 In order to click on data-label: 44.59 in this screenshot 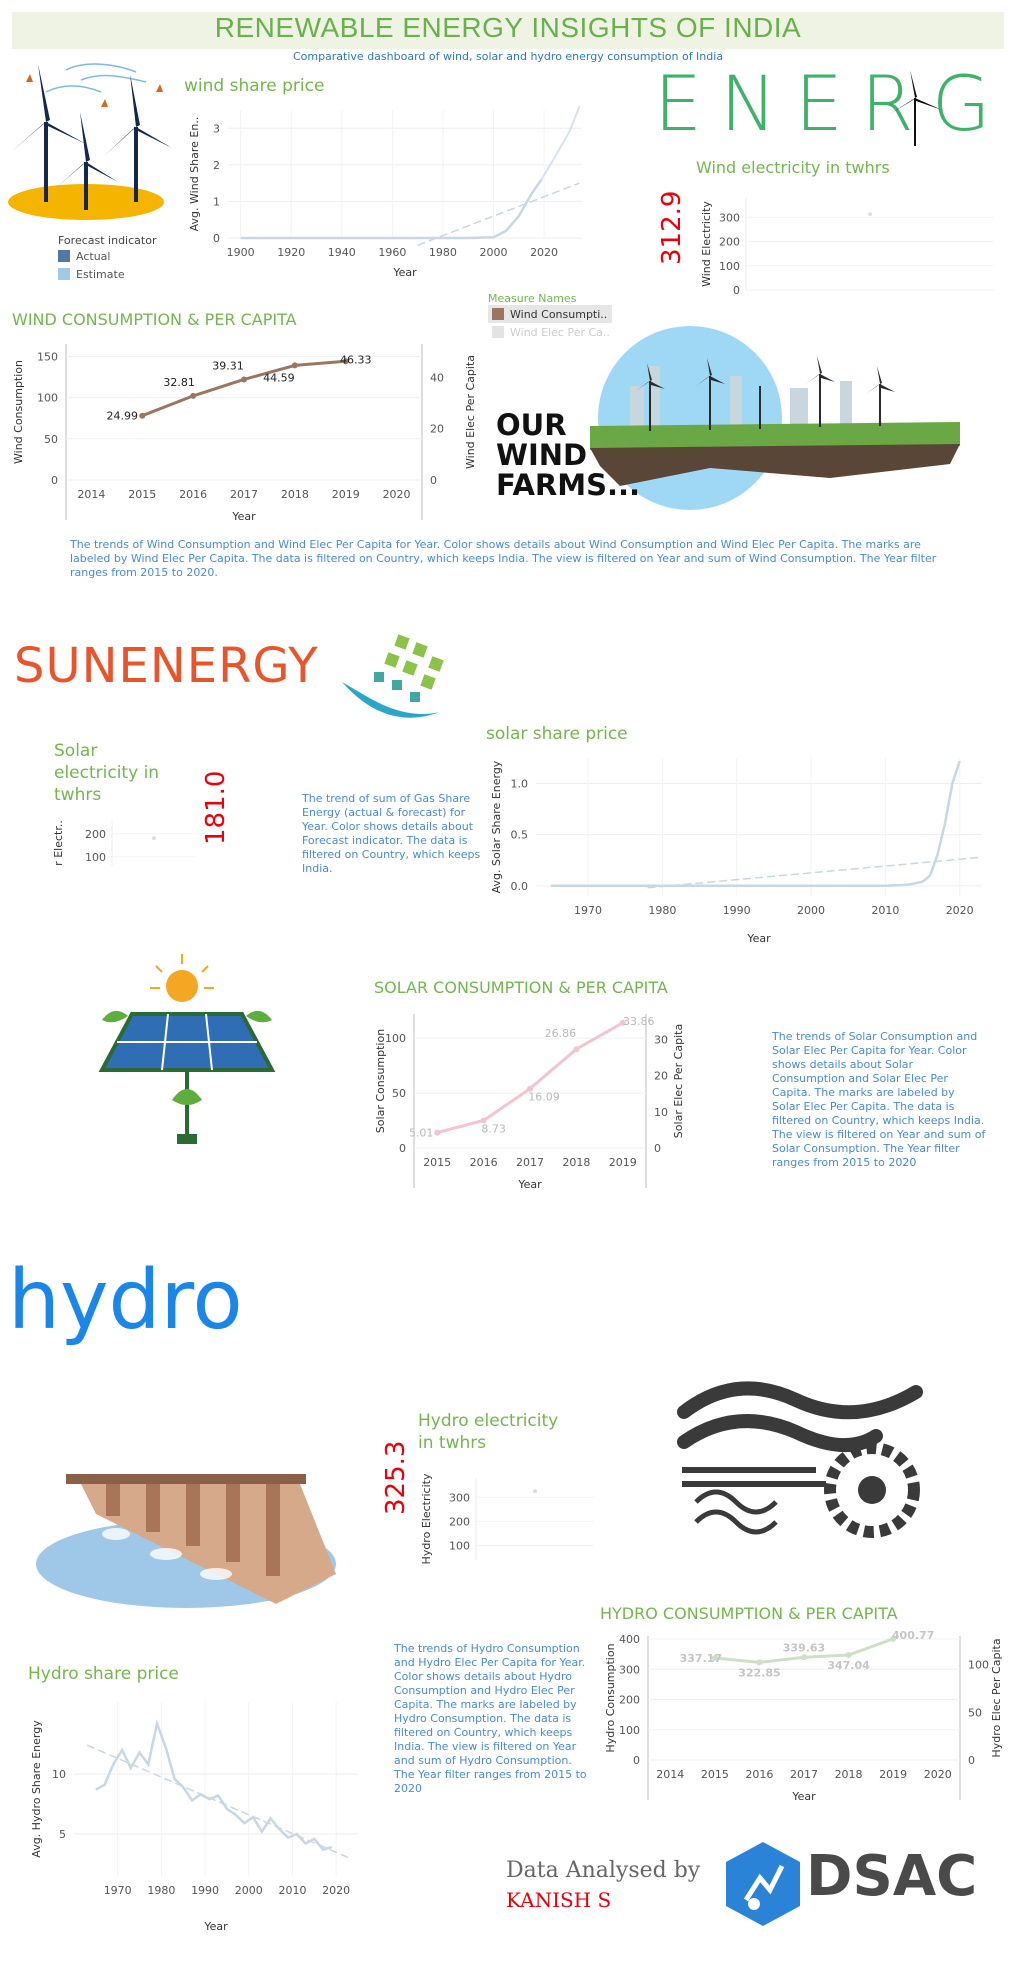, I will do `click(279, 377)`.